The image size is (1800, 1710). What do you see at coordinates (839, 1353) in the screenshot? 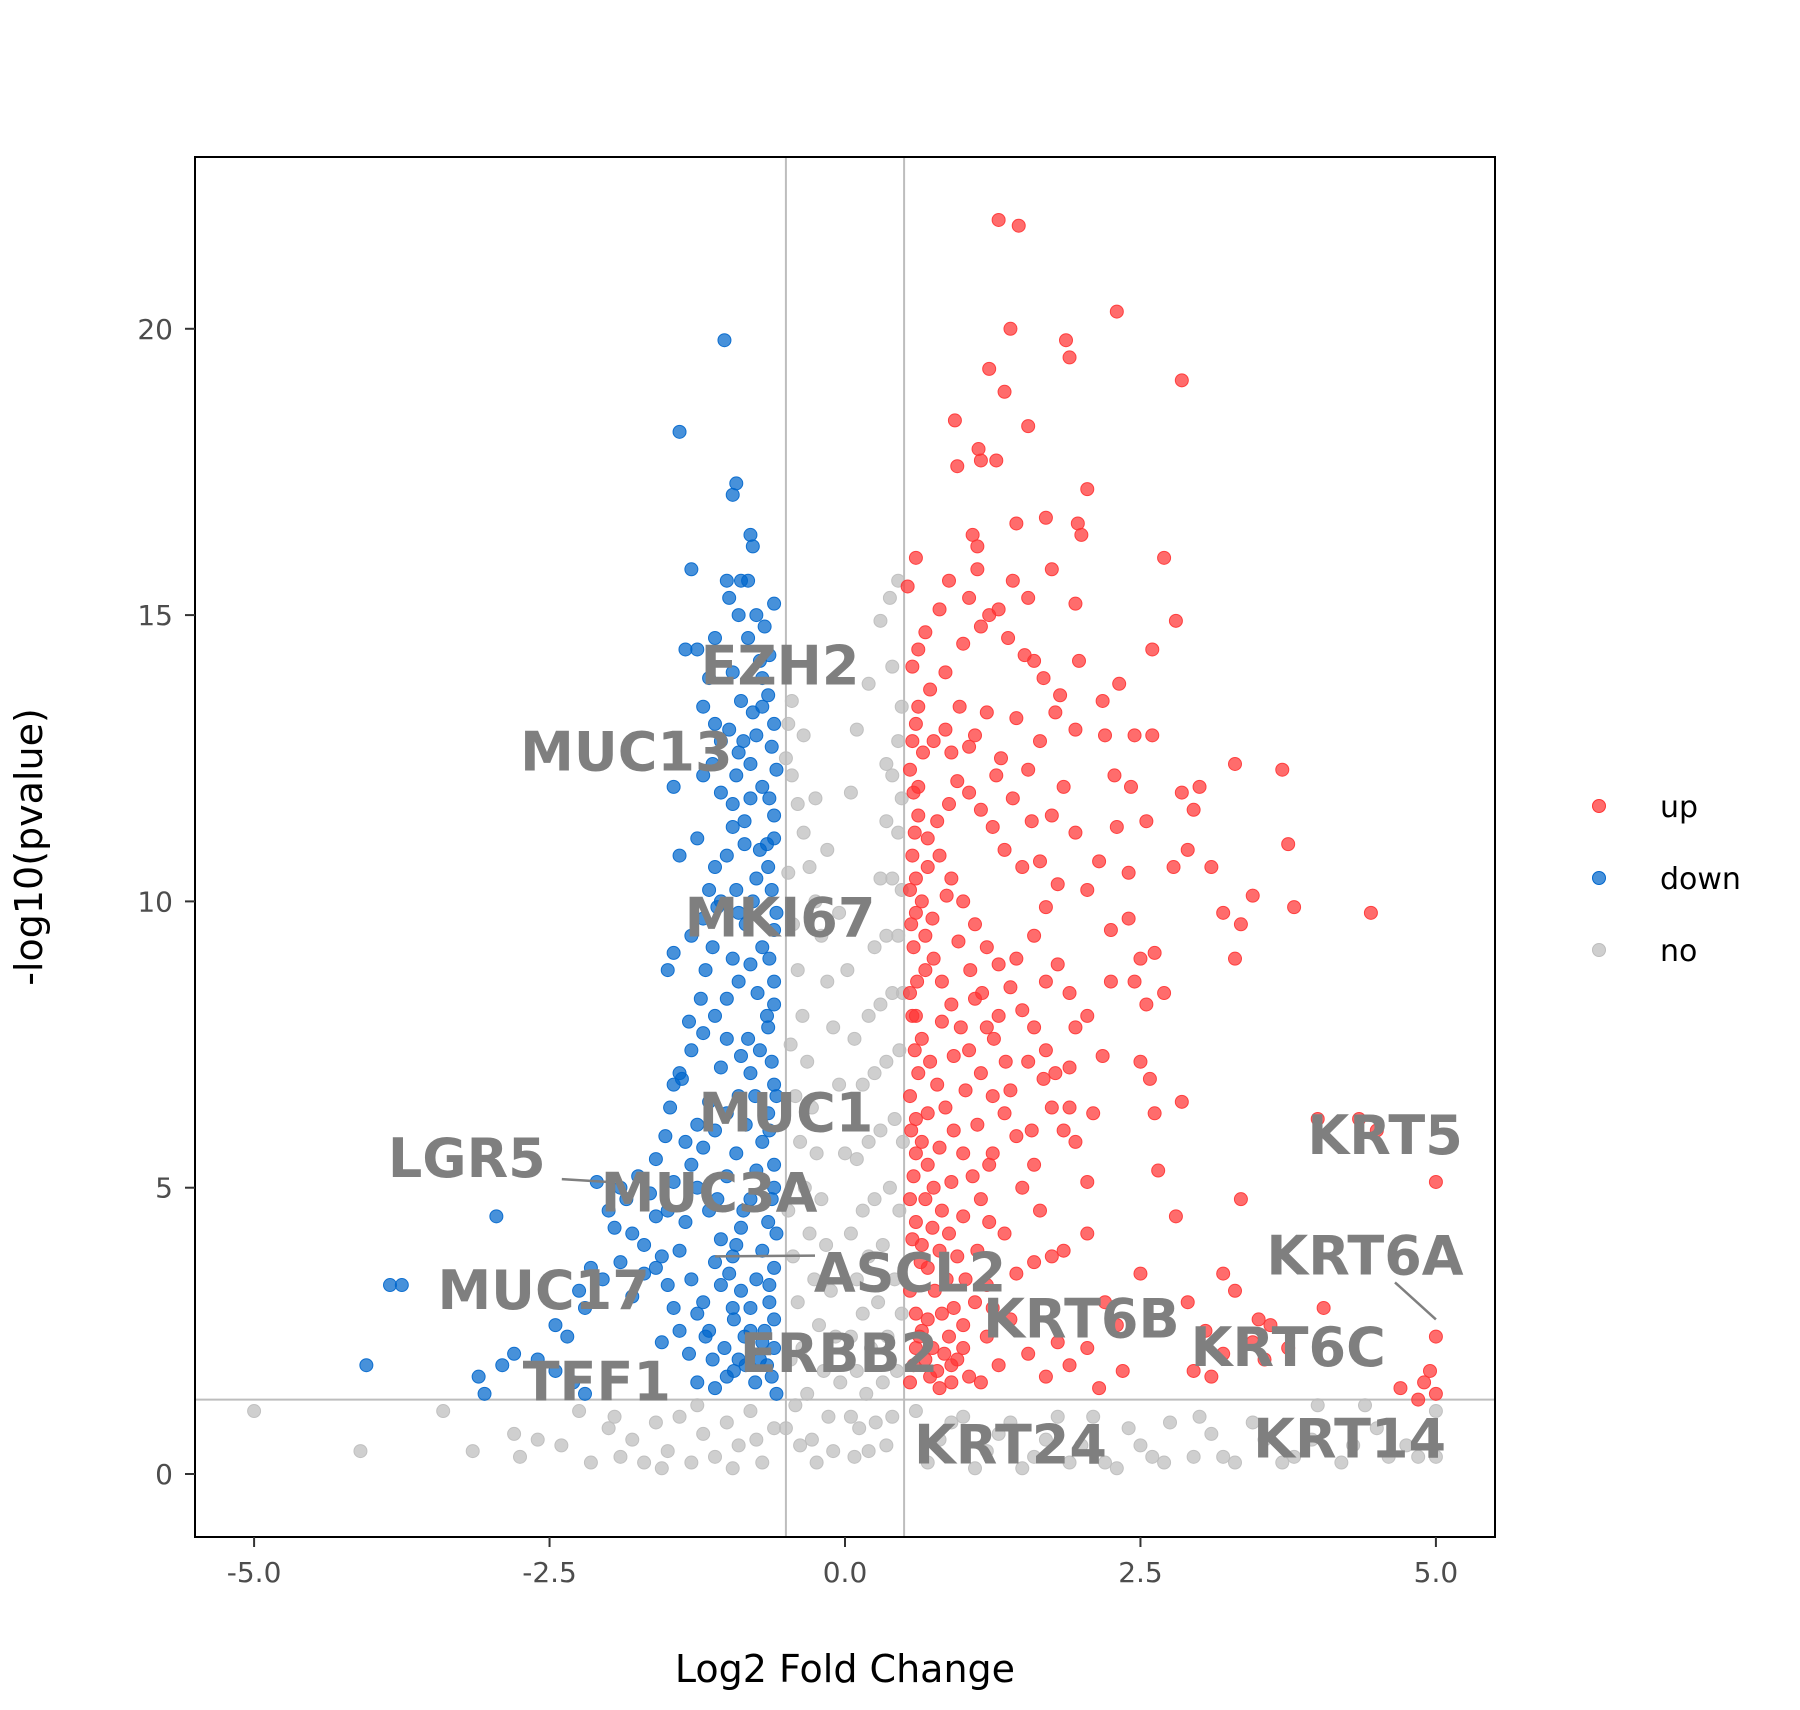
I see `gene-label: ERBB2` at bounding box center [839, 1353].